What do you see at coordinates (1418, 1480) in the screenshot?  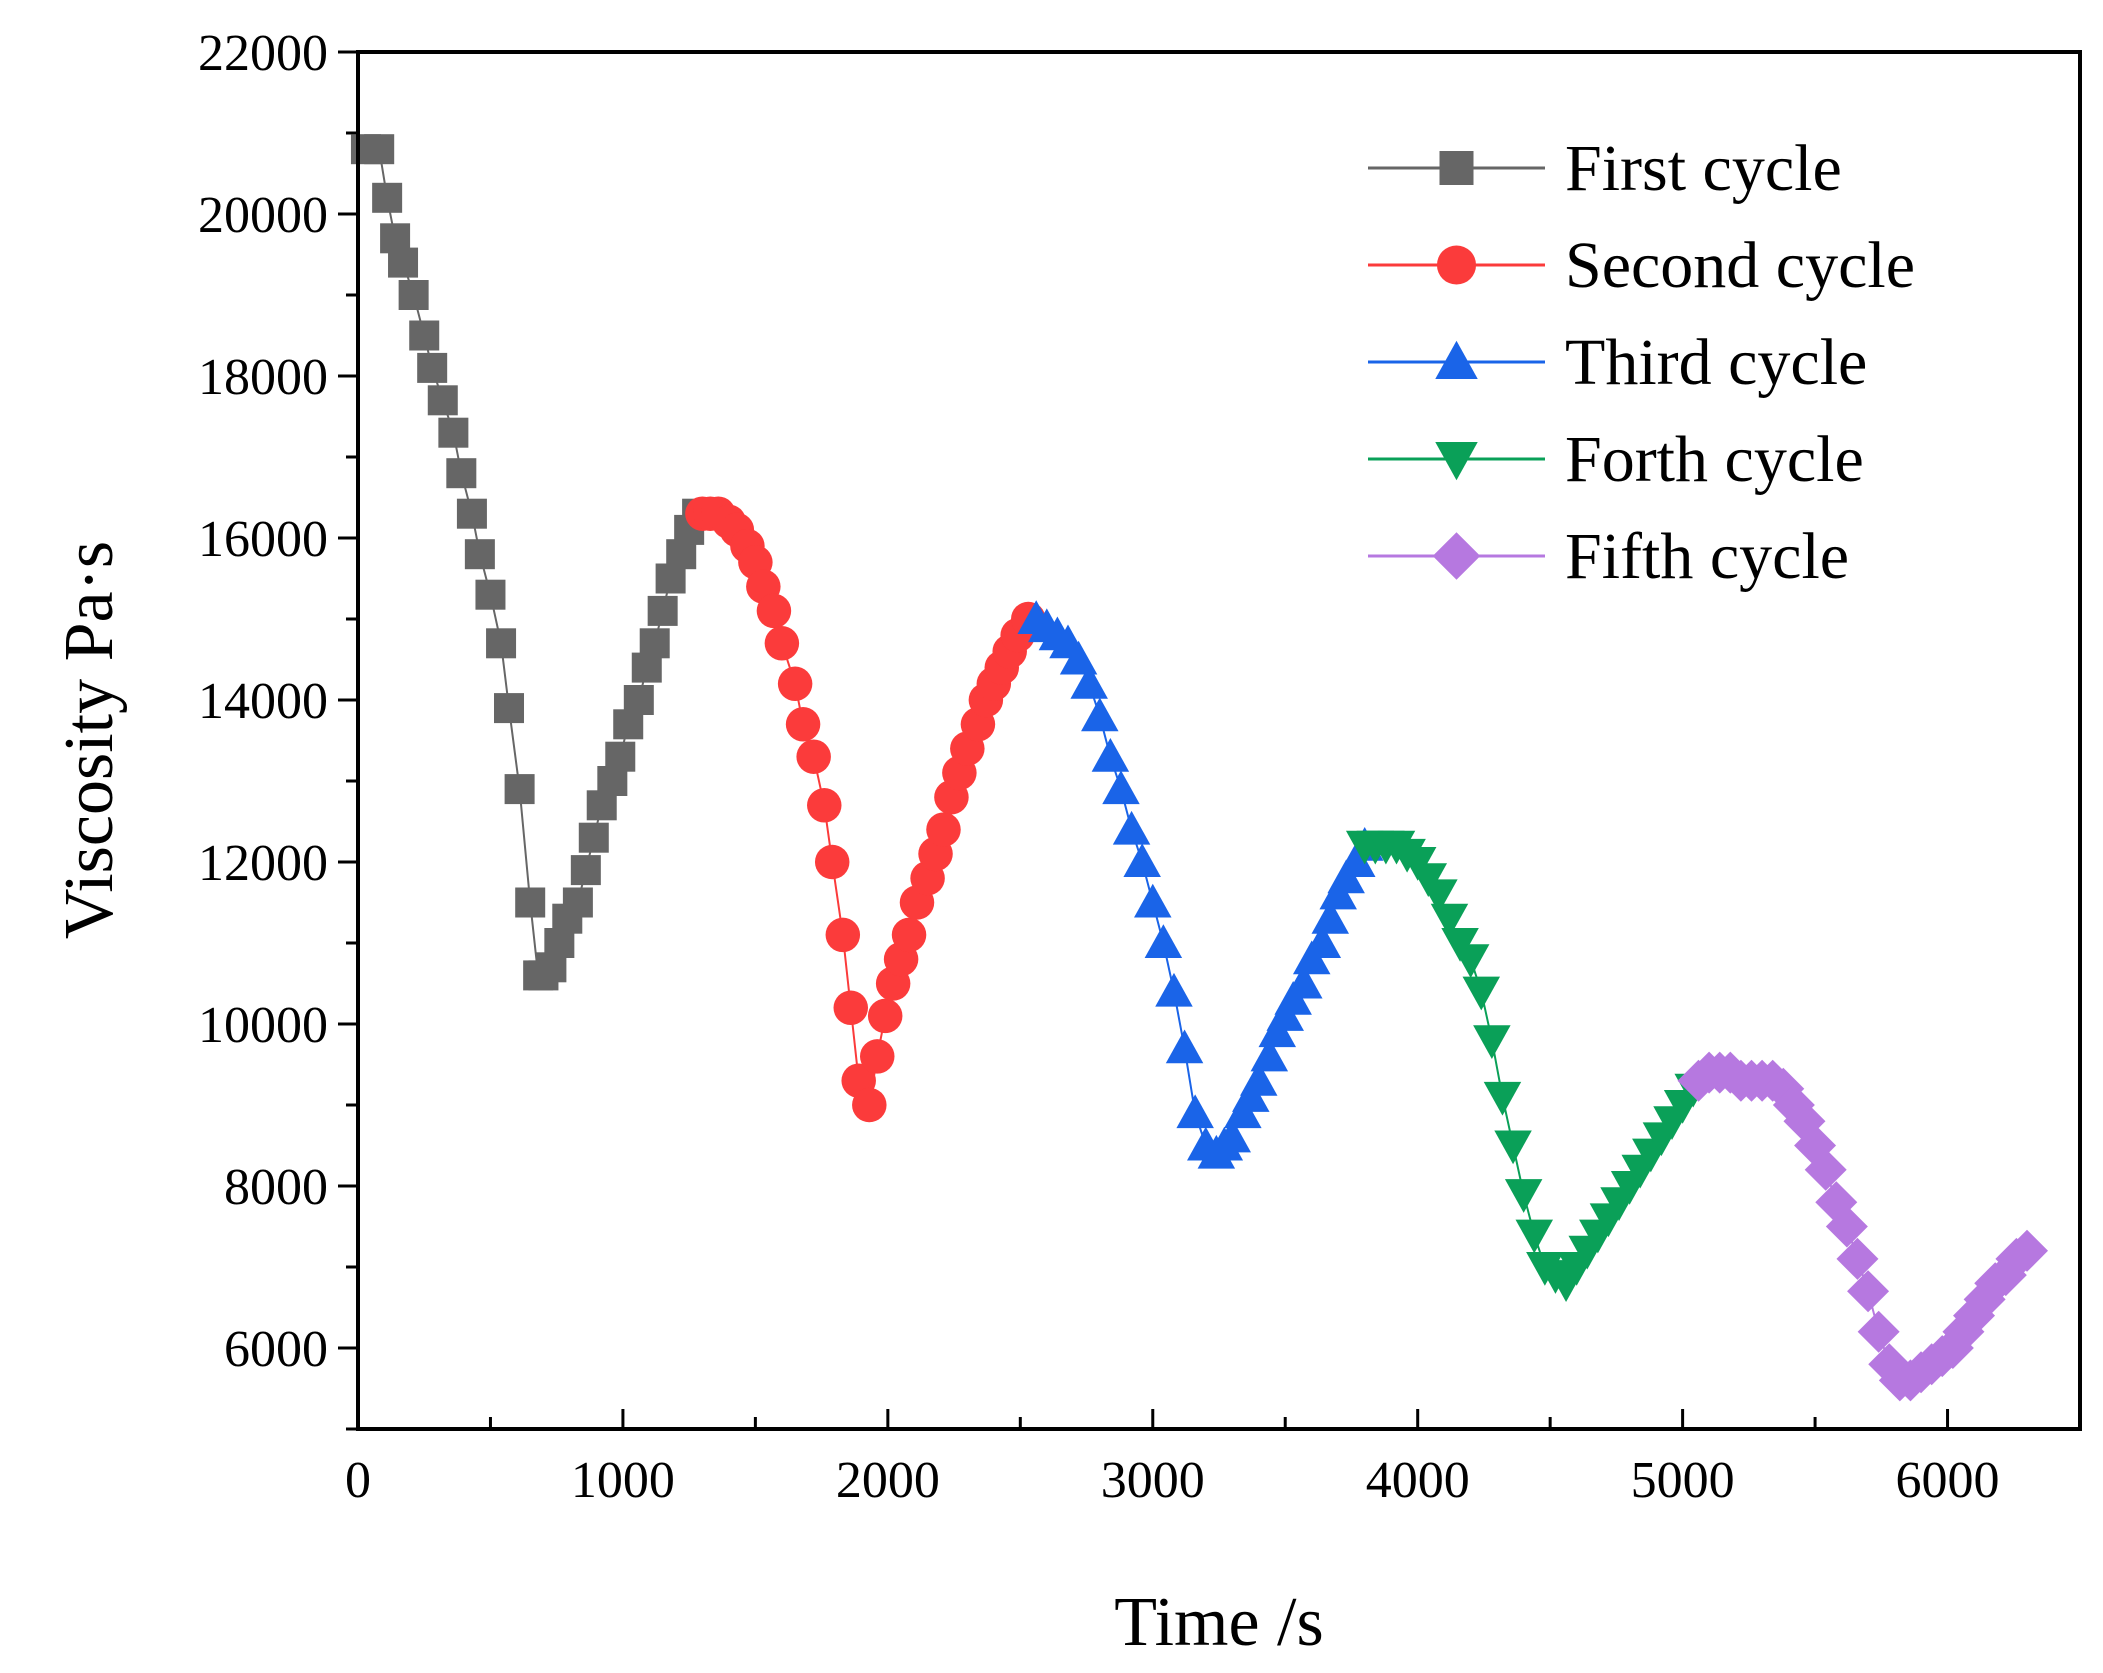 I see `x-tick-label: 4000` at bounding box center [1418, 1480].